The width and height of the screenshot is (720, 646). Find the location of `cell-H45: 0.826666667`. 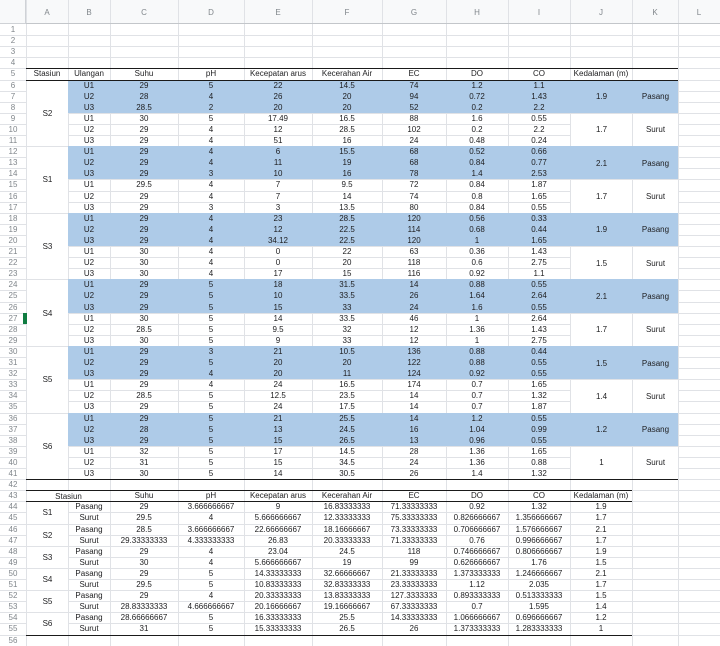

cell-H45: 0.826666667 is located at coordinates (477, 518).